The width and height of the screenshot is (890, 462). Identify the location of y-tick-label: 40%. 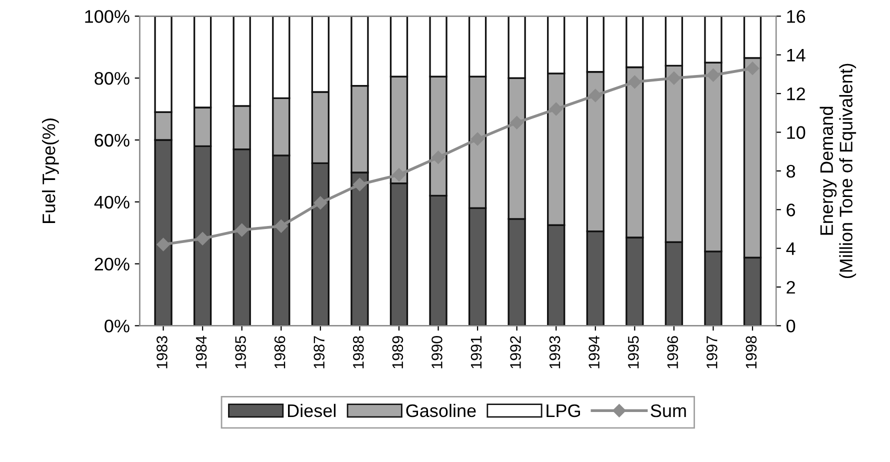
(112, 202).